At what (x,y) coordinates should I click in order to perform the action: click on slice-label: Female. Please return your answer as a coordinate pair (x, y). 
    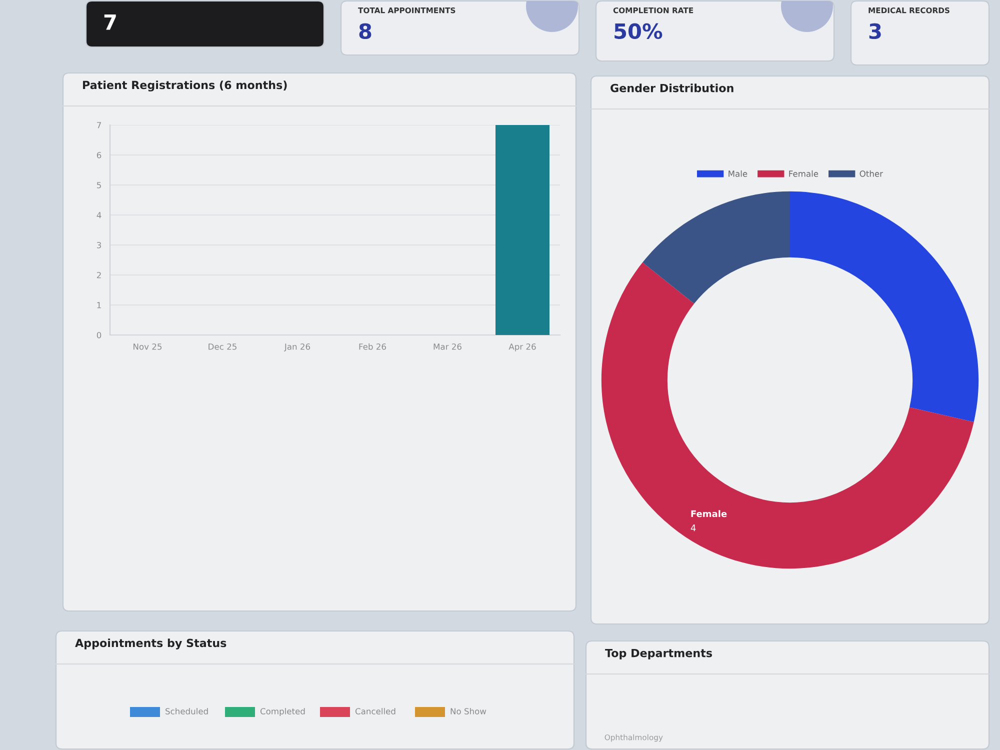
    Looking at the image, I should click on (709, 514).